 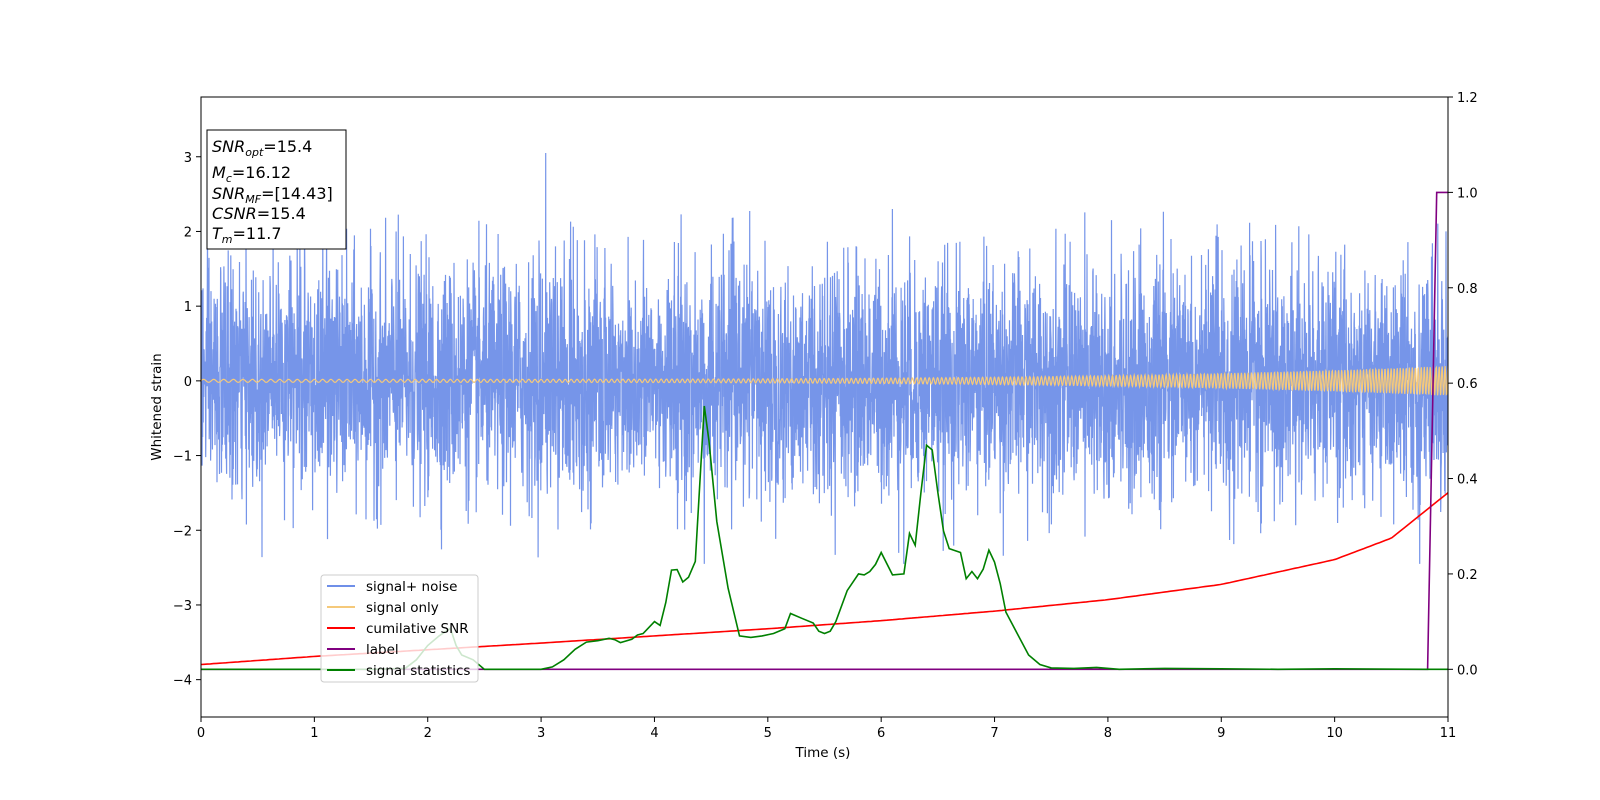 I want to click on y-tick-label-left: 0, so click(x=188, y=382).